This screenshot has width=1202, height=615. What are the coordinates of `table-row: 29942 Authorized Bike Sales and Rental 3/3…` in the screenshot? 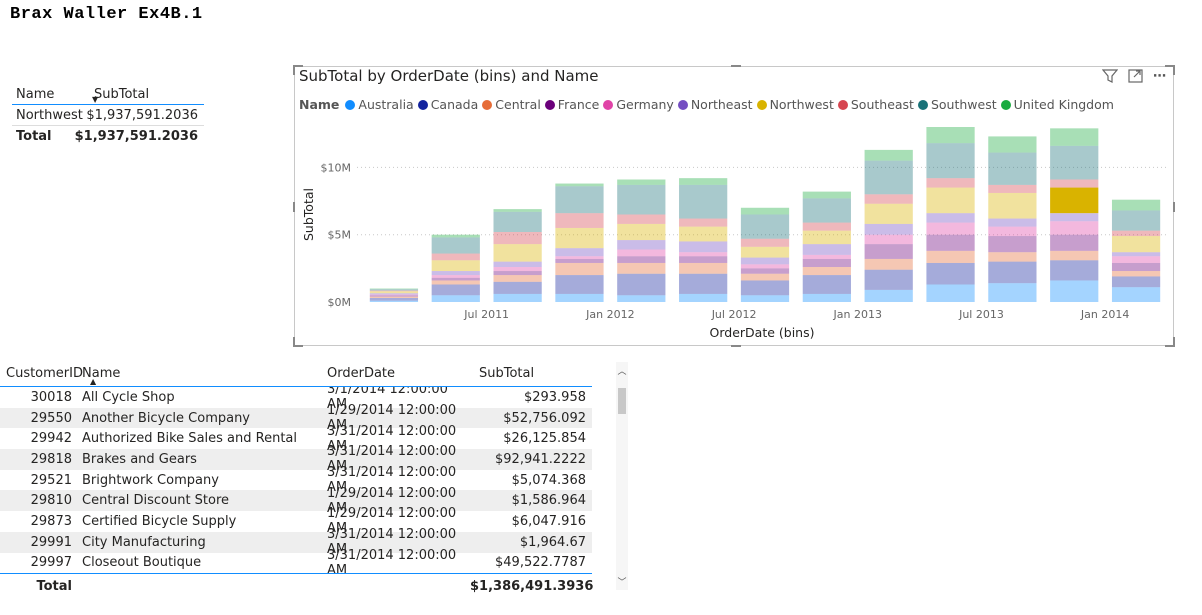 It's located at (296, 439).